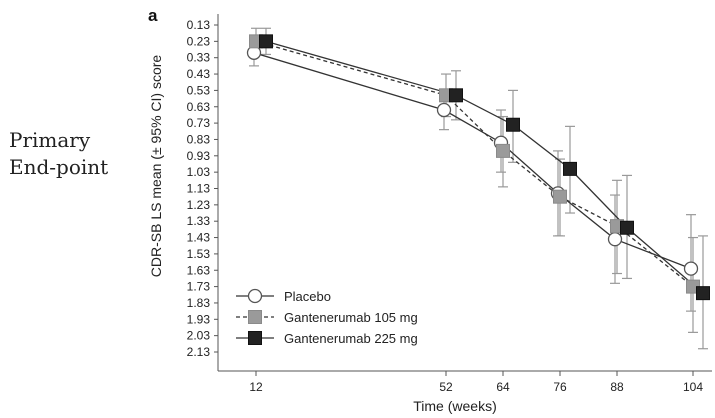  I want to click on y-tick-label: 1.03, so click(199, 172).